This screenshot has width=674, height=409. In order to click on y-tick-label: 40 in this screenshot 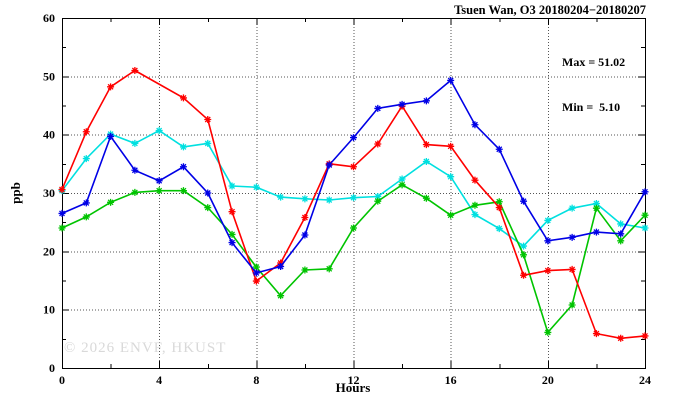, I will do `click(49, 135)`.